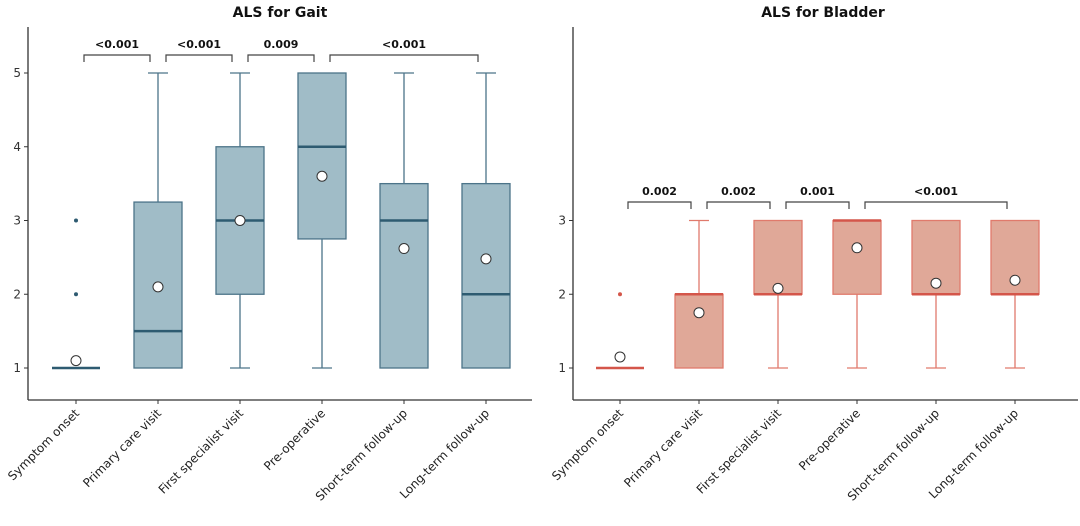 This screenshot has height=526, width=1080. I want to click on p-value-label: 0.009, so click(281, 44).